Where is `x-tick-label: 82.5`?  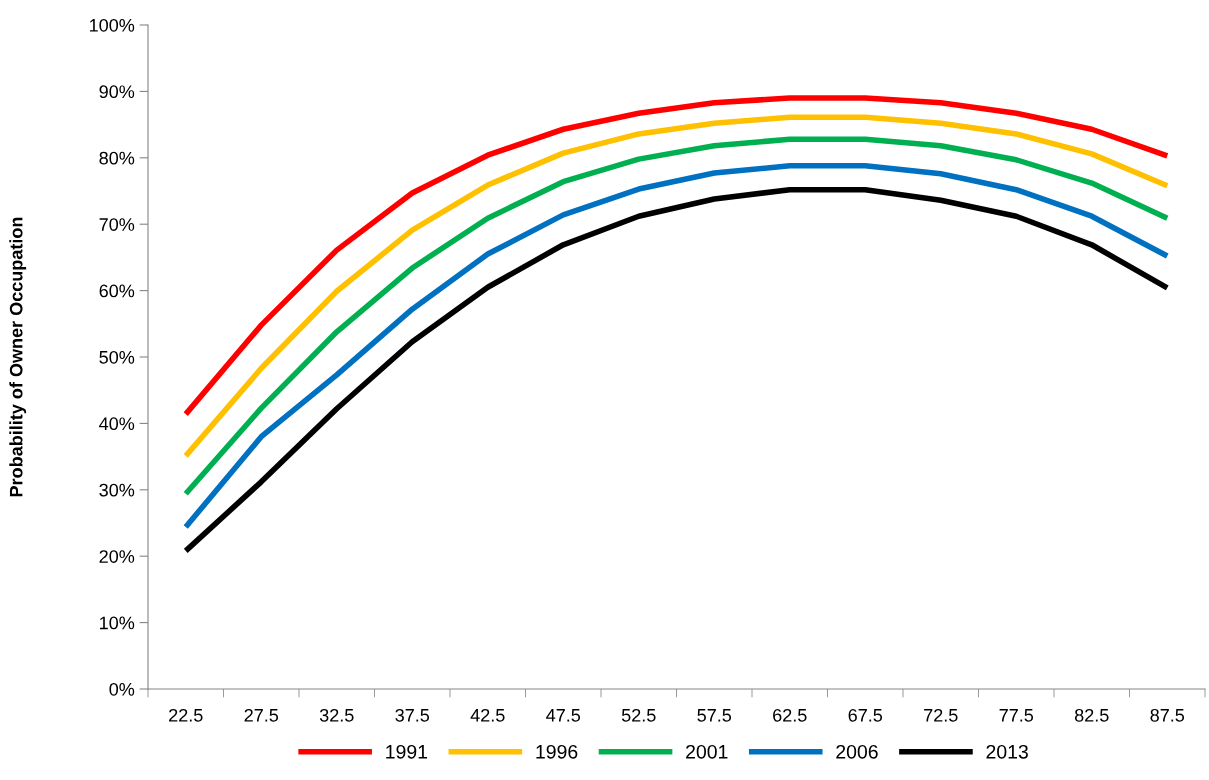 x-tick-label: 82.5 is located at coordinates (1091, 715).